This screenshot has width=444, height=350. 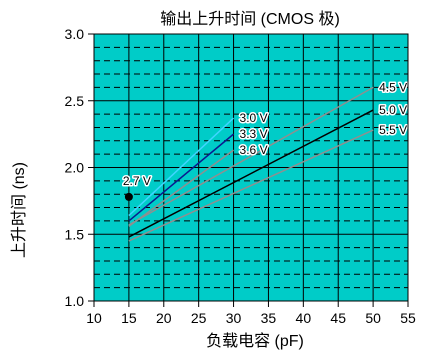 I want to click on series-3-line, so click(x=181, y=188).